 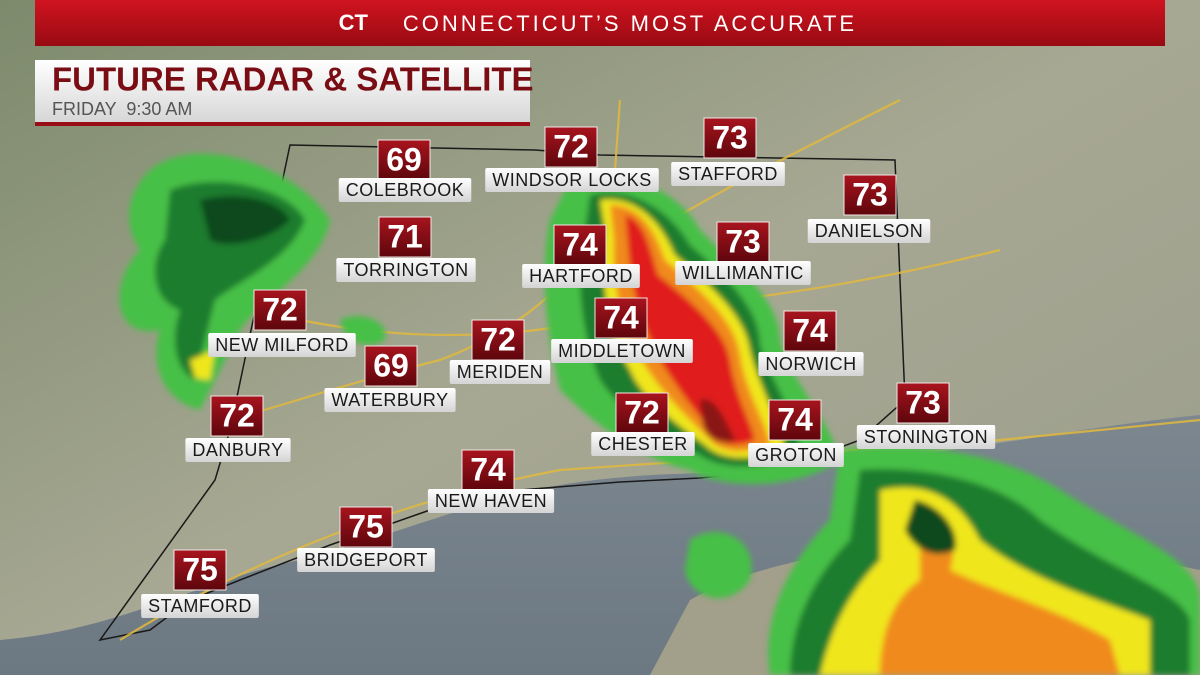 I want to click on city-name: NORWICH, so click(x=810, y=364).